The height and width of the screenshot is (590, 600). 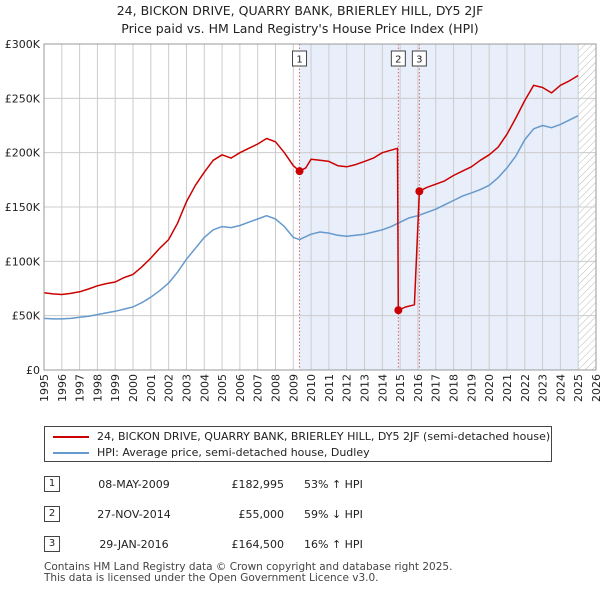 I want to click on y-tick-label: £50K, so click(x=26, y=316).